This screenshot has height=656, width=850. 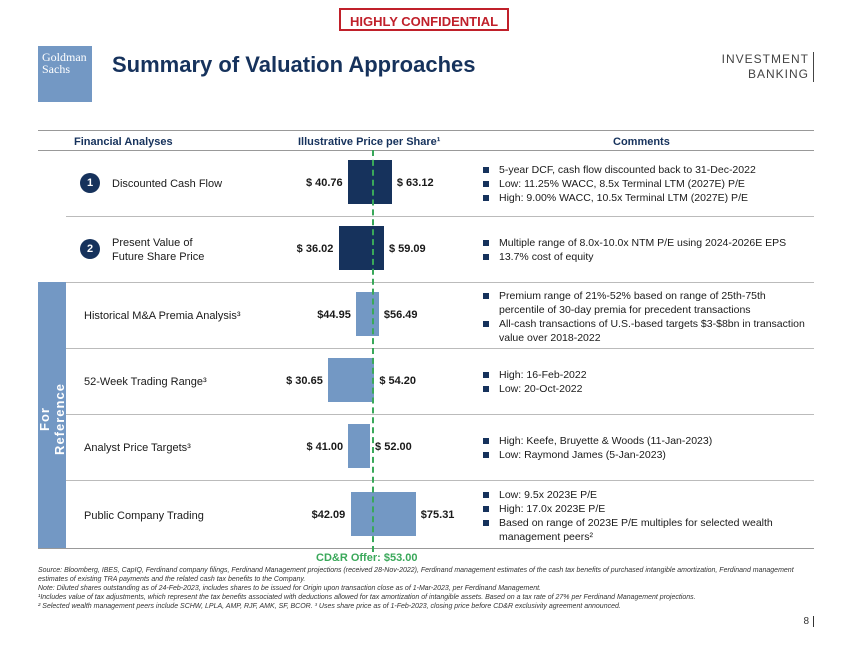 I want to click on header-analyses: Financial Analyses, so click(x=123, y=142).